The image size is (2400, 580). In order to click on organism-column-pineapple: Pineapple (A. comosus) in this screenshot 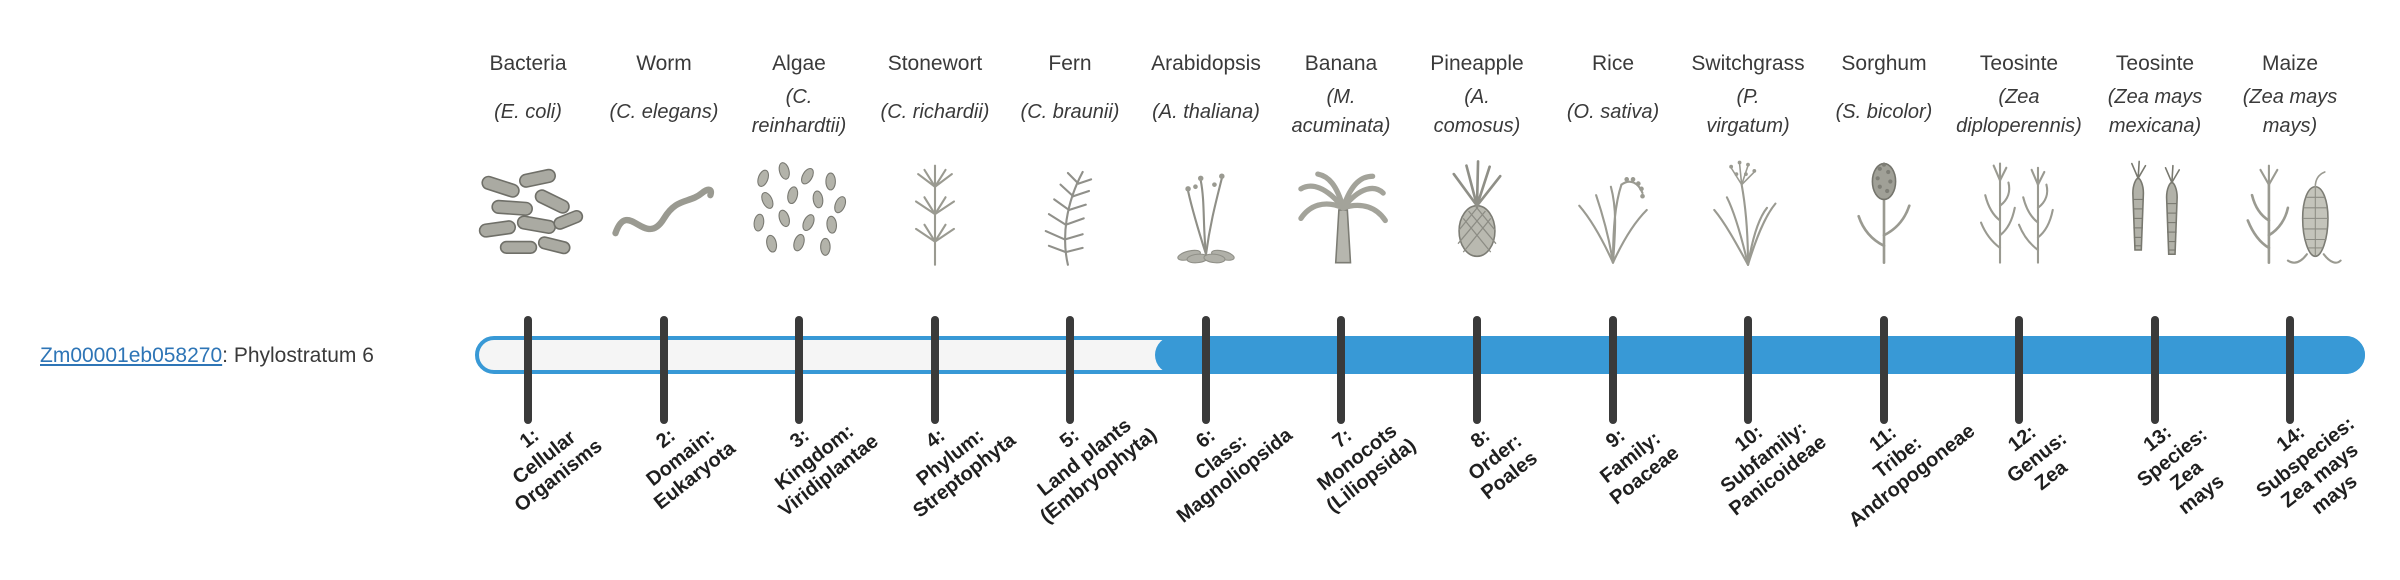, I will do `click(1477, 159)`.